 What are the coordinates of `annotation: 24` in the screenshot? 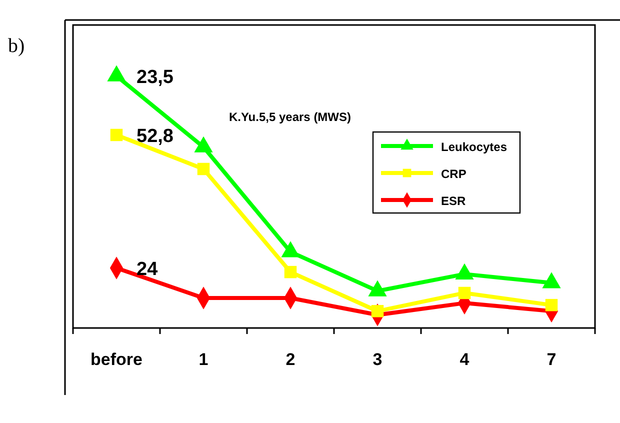 It's located at (147, 269).